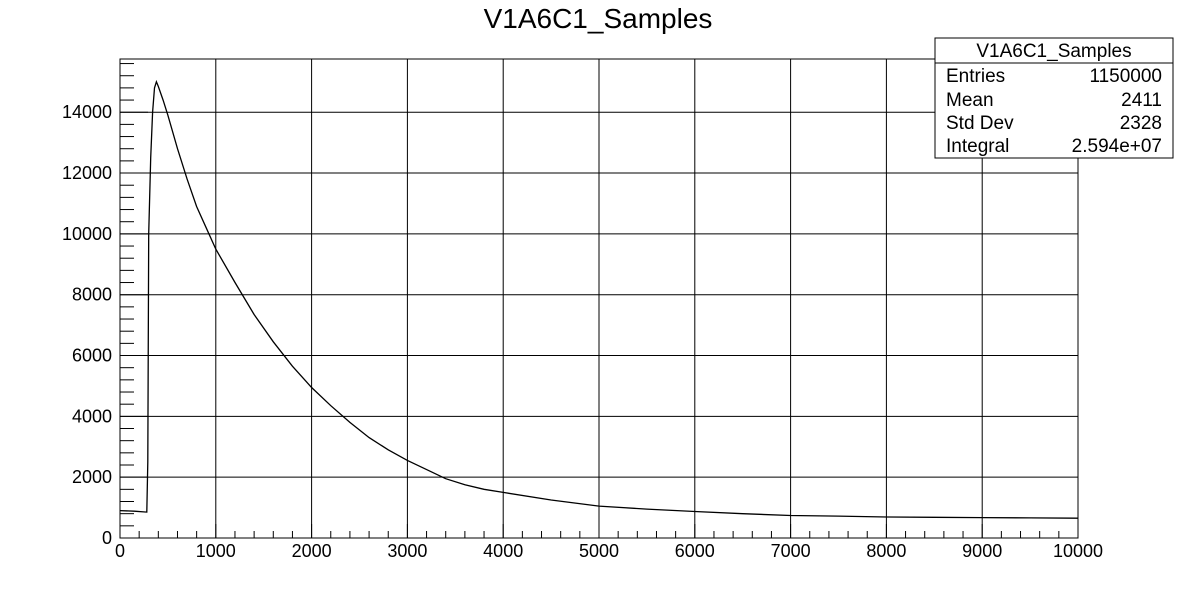 This screenshot has height=598, width=1198. What do you see at coordinates (87, 112) in the screenshot?
I see `y-tick-label: 14000` at bounding box center [87, 112].